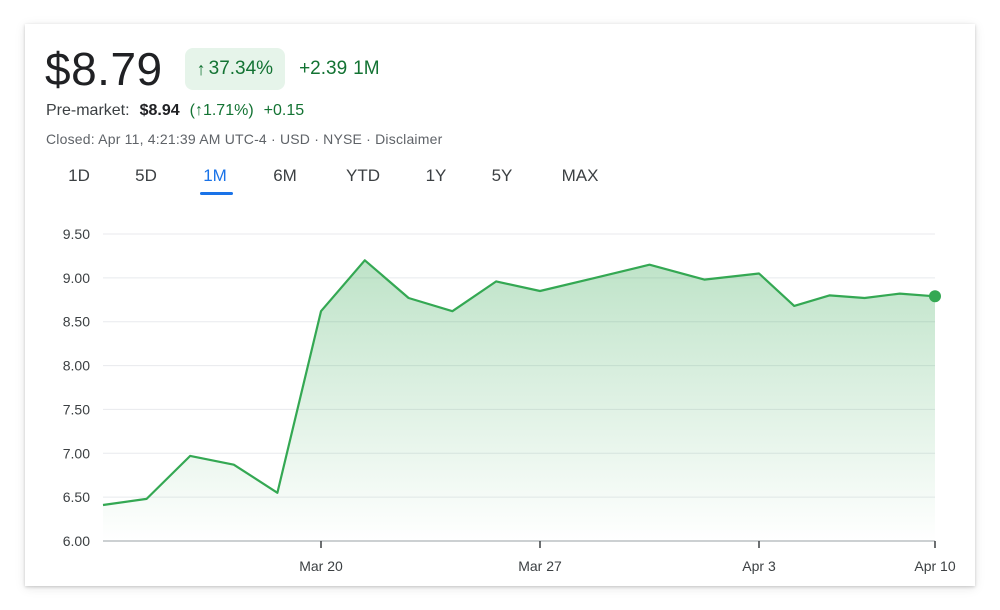 The image size is (1000, 610). Describe the element at coordinates (215, 175) in the screenshot. I see `tab-1m: 1M` at that location.